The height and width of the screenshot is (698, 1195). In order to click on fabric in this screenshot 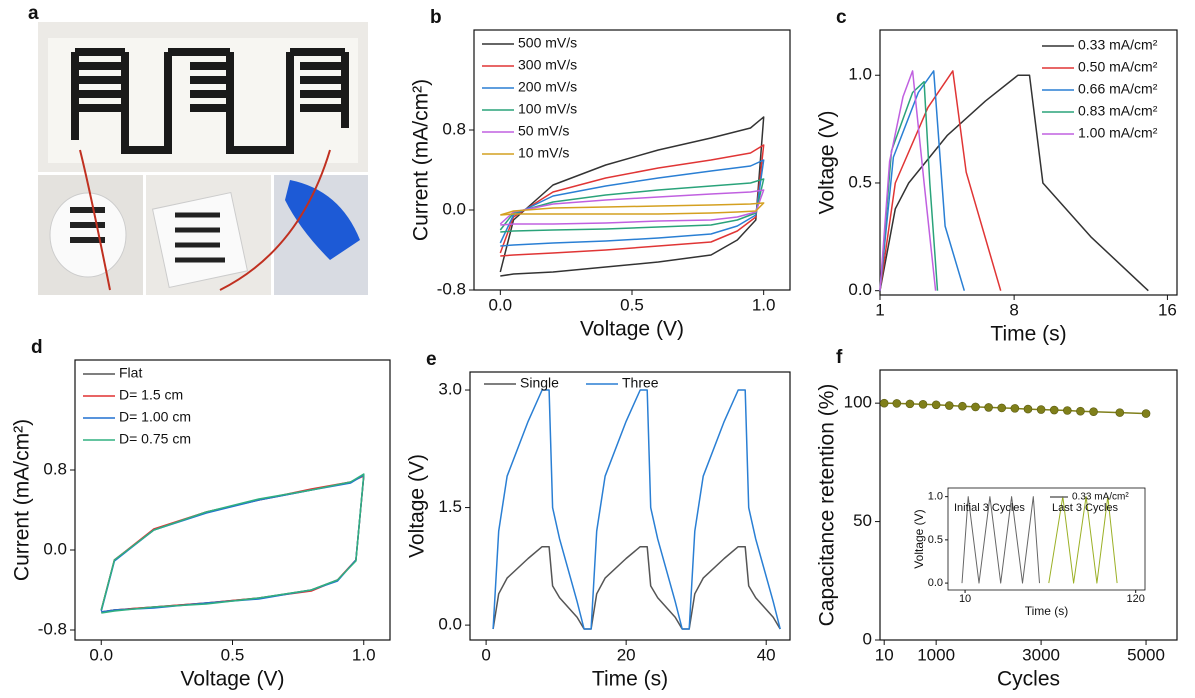, I will do `click(203, 100)`.